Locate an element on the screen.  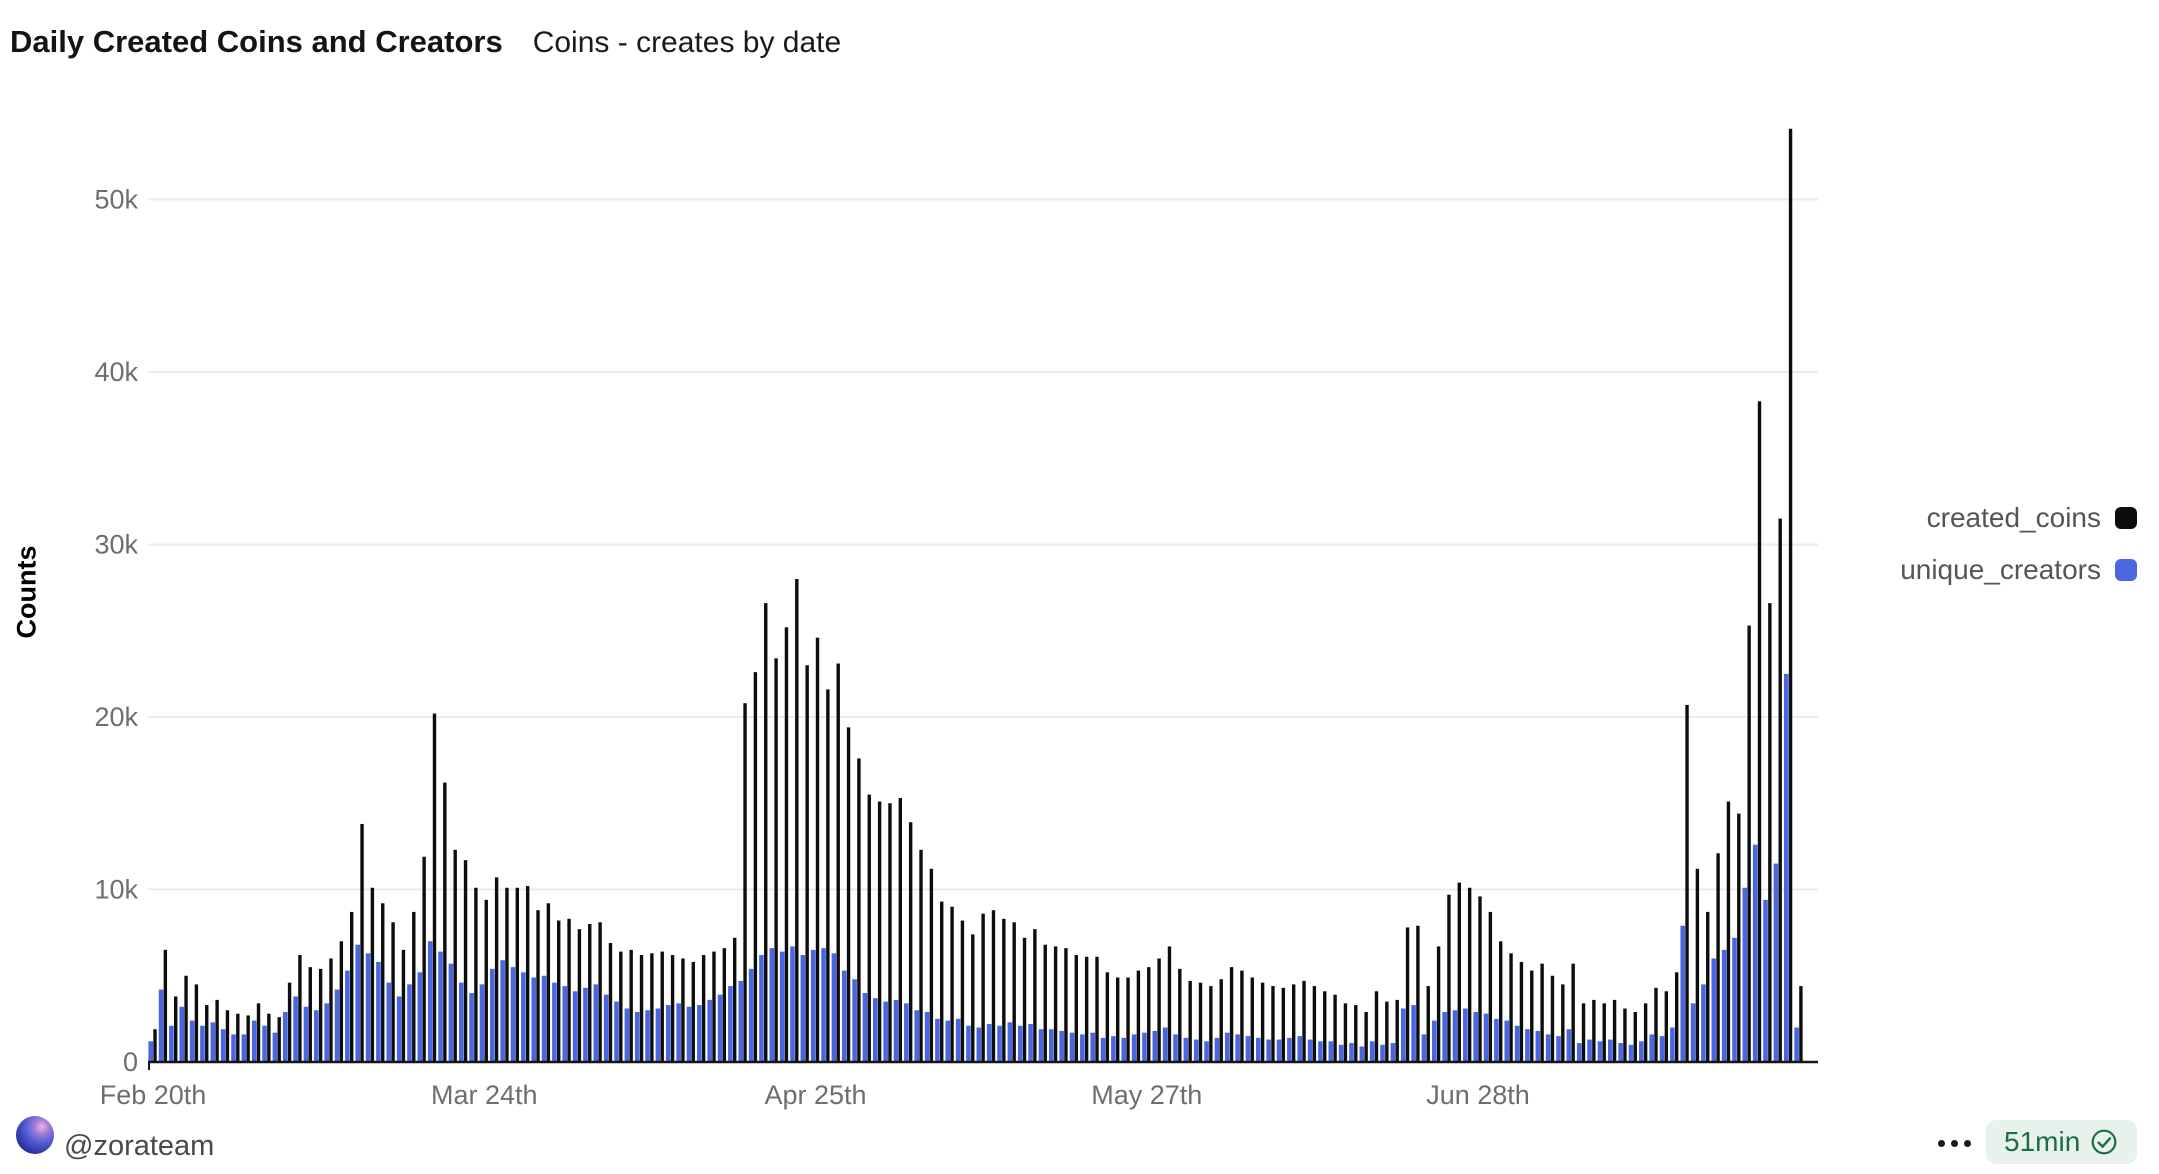
legend-item-unique-creators: unique_creators is located at coordinates (2018, 570).